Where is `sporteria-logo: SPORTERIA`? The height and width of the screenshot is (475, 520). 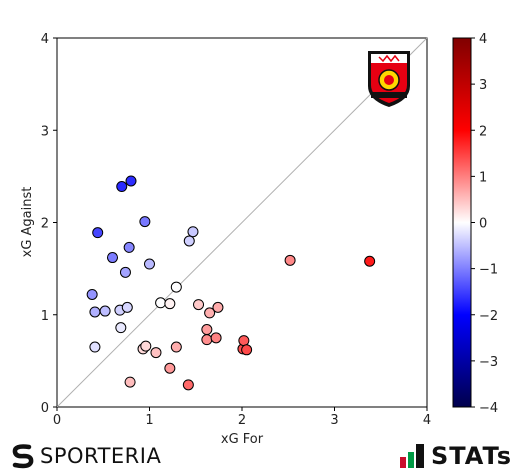
sporteria-logo: SPORTERIA is located at coordinates (85, 456).